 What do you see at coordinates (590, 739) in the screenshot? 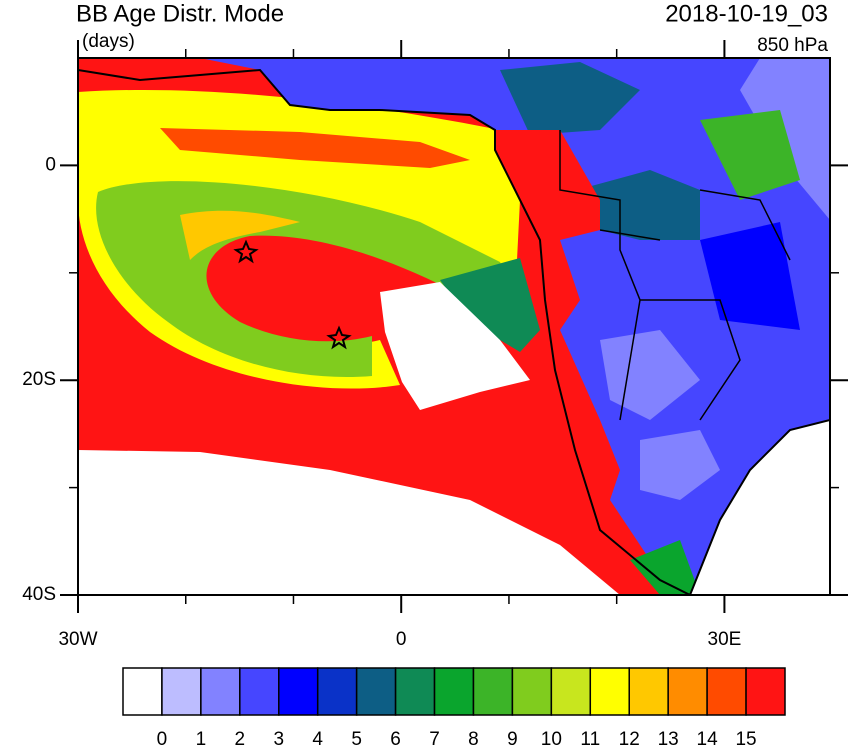
I see `colorbar-label: 11` at bounding box center [590, 739].